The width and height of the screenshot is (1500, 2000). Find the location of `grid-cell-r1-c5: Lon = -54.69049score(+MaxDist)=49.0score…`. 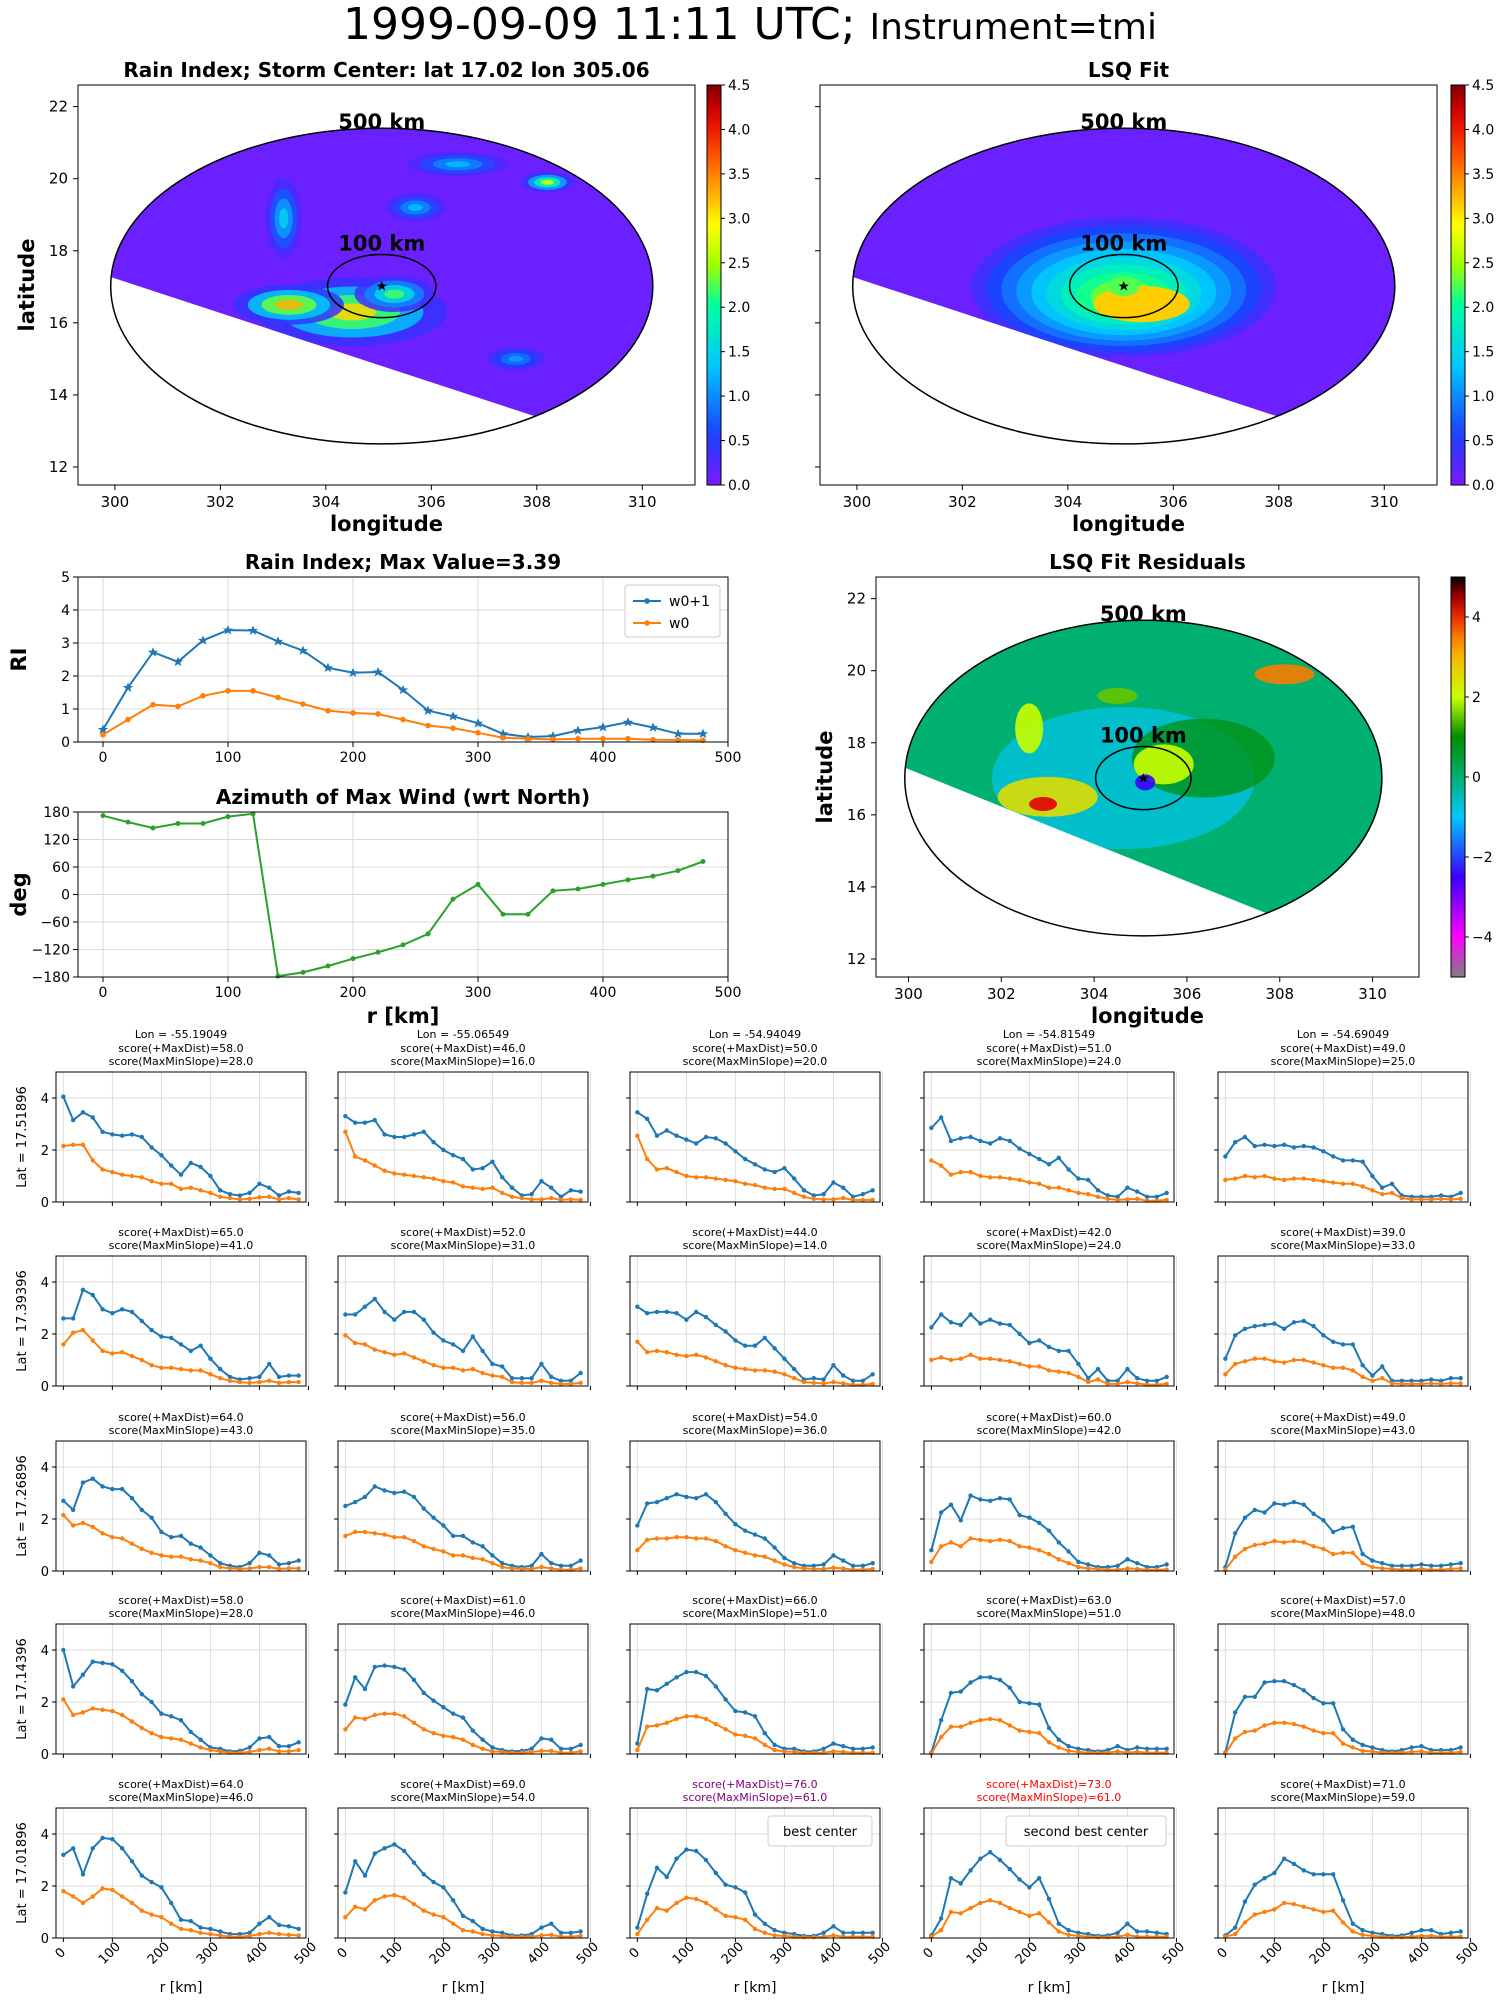

grid-cell-r1-c5: Lon = -54.69049score(+MaxDist)=49.0score… is located at coordinates (1342, 1117).